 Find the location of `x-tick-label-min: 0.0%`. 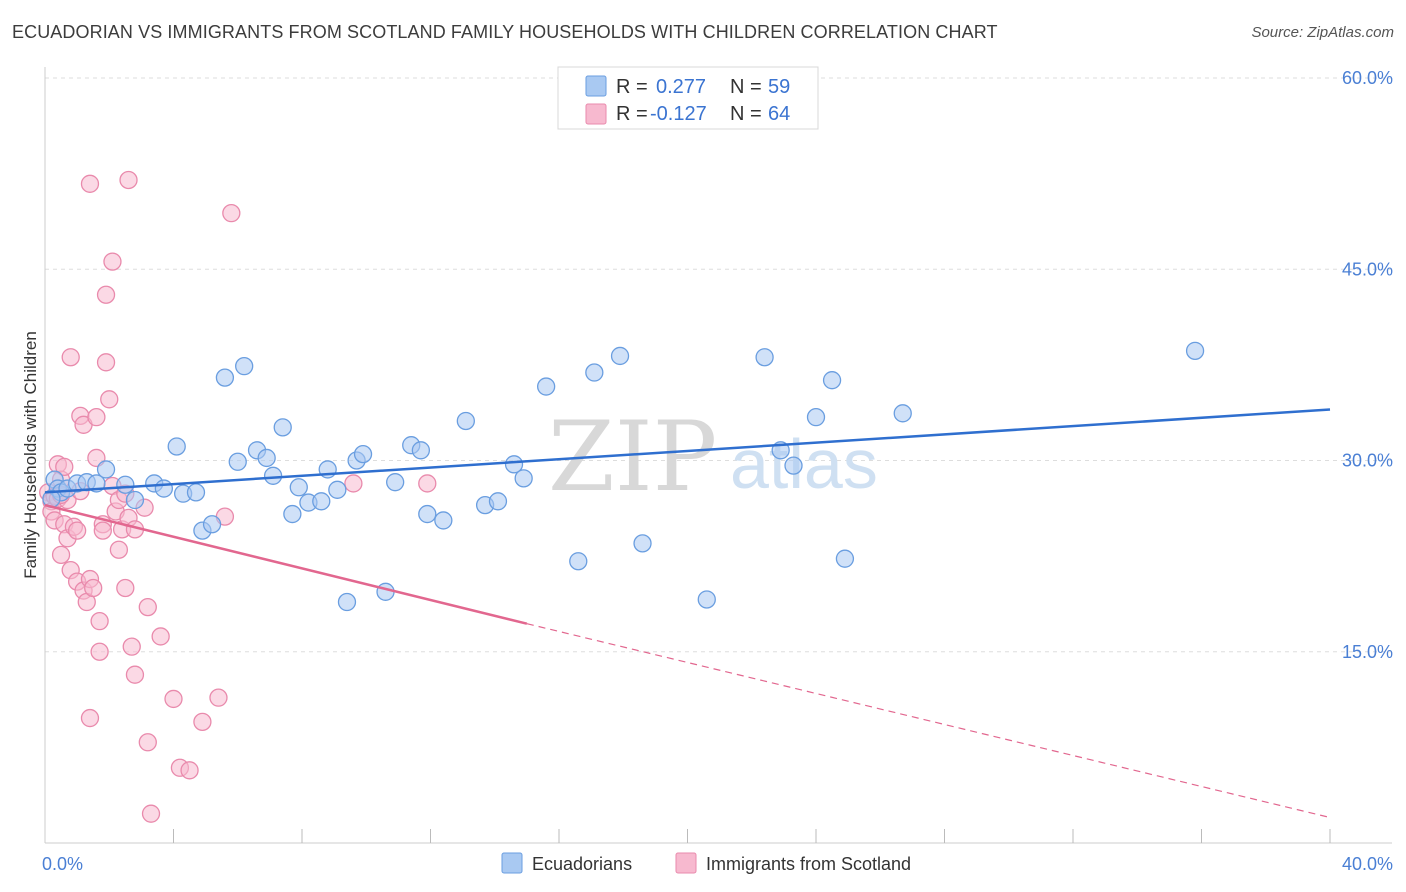

x-tick-label-min: 0.0% is located at coordinates (62, 864).